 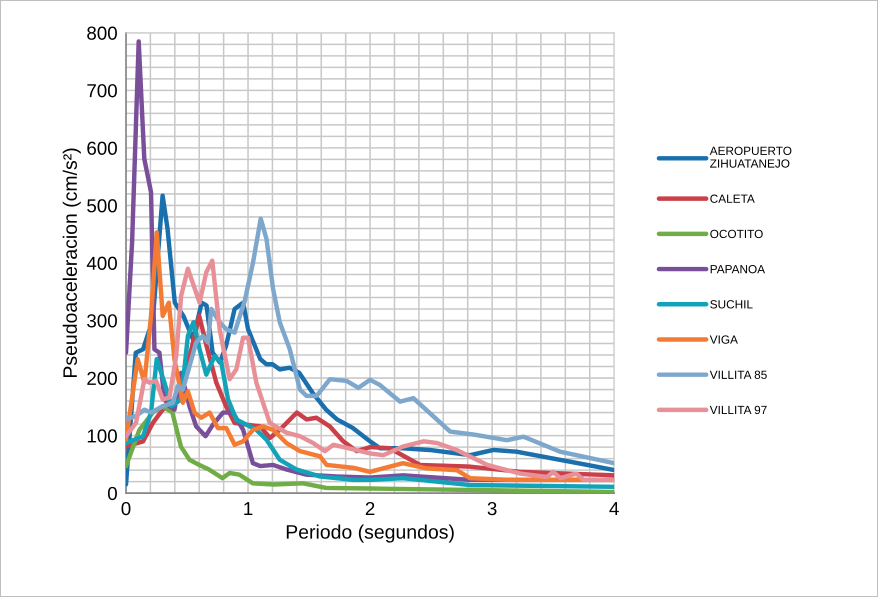 I want to click on y-axis-title: Pseudoaceleracion (cm/s²), so click(x=71, y=263).